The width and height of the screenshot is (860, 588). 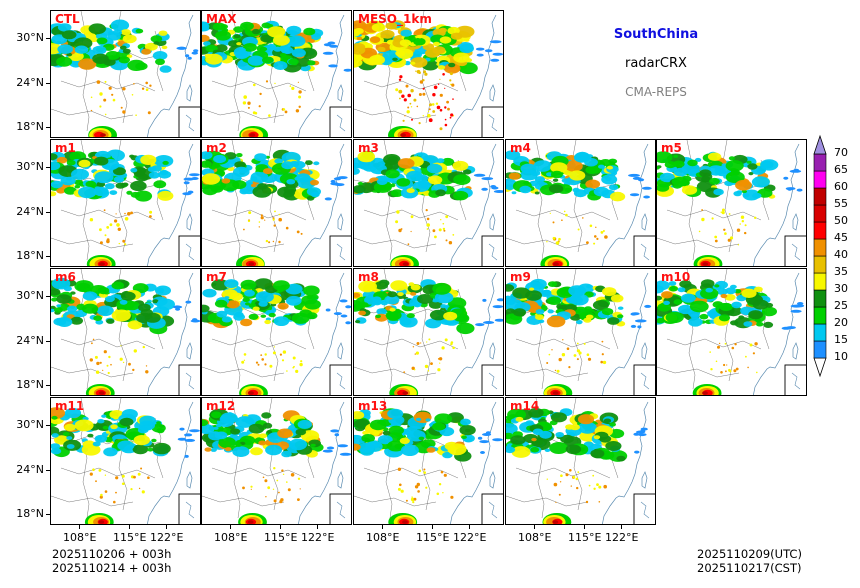 What do you see at coordinates (841, 186) in the screenshot?
I see `colorbar-level-label: 60` at bounding box center [841, 186].